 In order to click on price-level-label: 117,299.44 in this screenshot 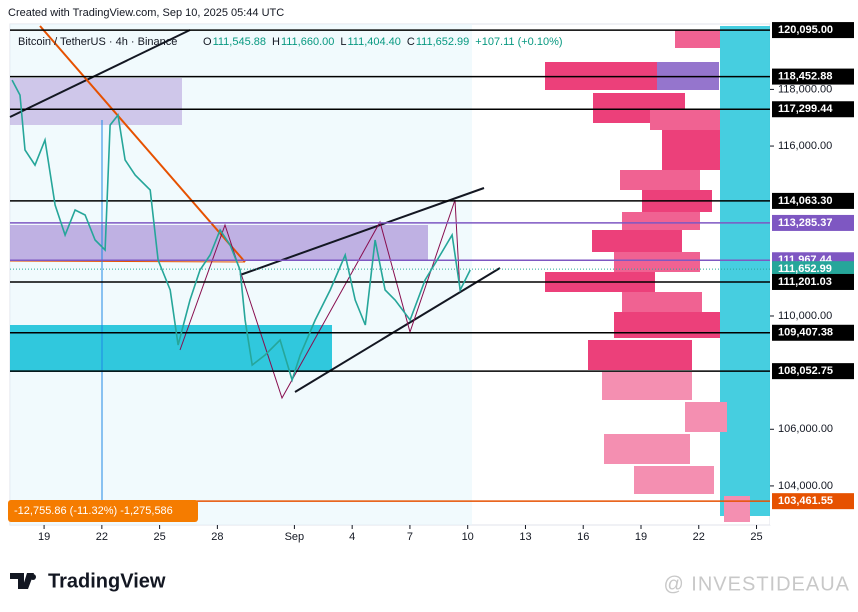, I will do `click(805, 109)`.